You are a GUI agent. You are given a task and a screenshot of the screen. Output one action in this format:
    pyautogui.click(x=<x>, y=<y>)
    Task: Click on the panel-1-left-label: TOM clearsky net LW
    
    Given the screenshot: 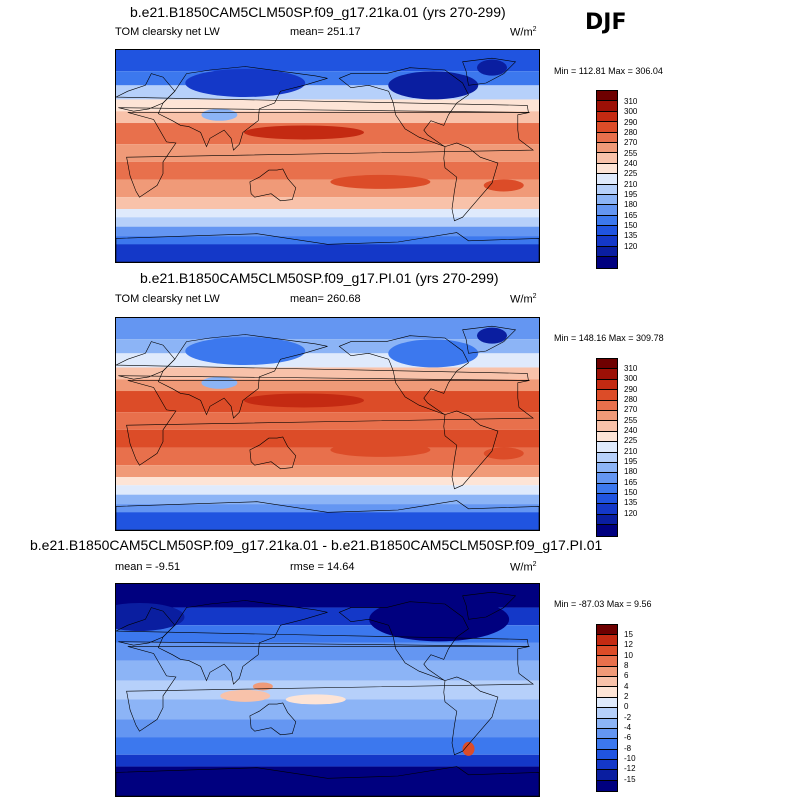 What is the action you would take?
    pyautogui.click(x=167, y=32)
    